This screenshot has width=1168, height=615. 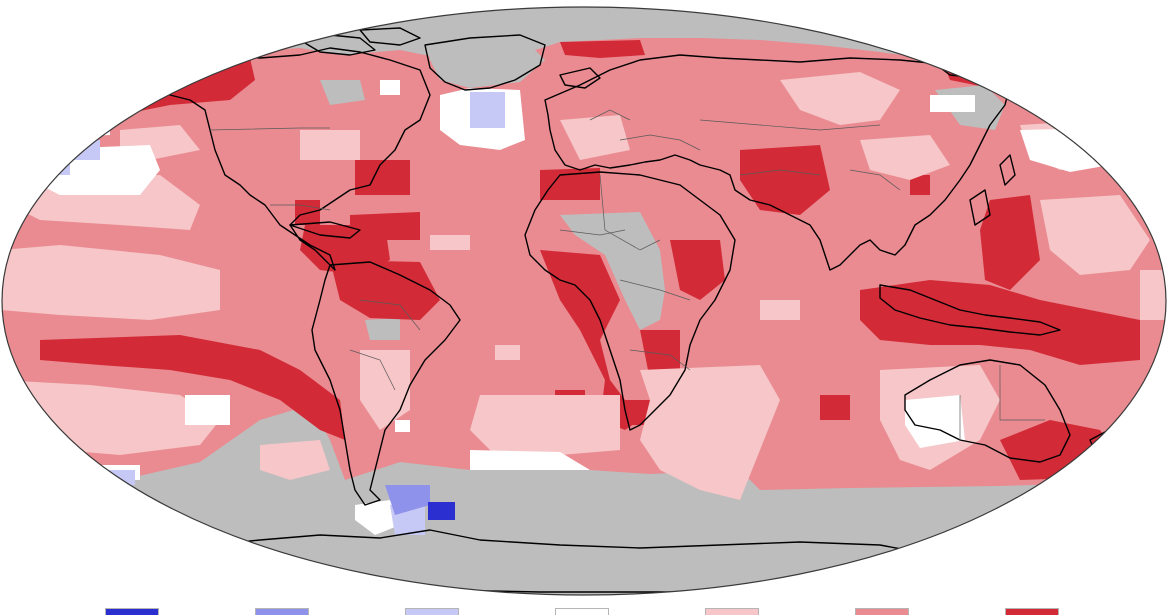 What do you see at coordinates (612, 271) in the screenshot?
I see `central-africa-no-data-region` at bounding box center [612, 271].